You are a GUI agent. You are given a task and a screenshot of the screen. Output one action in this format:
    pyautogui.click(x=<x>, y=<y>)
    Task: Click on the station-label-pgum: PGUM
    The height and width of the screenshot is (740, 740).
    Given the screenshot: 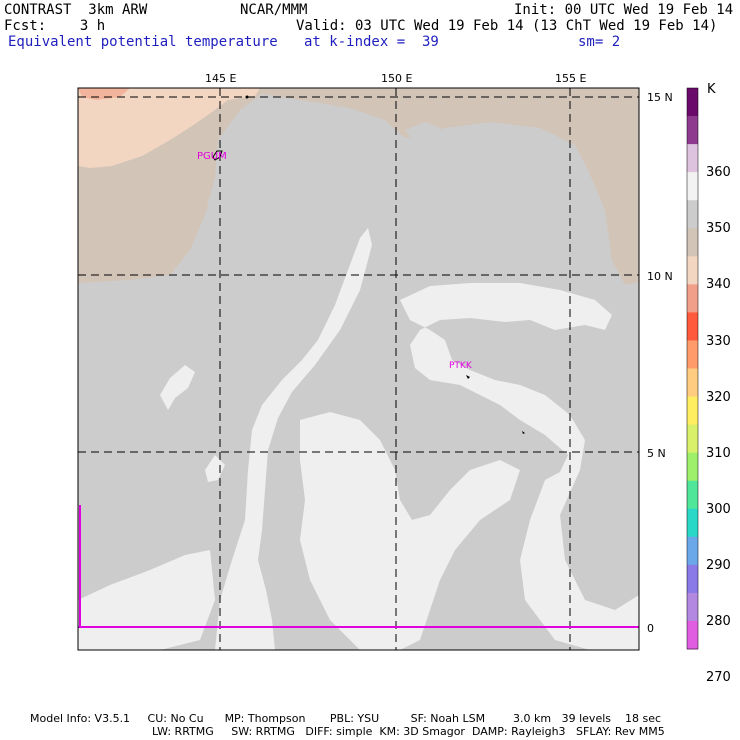 What is the action you would take?
    pyautogui.click(x=212, y=156)
    